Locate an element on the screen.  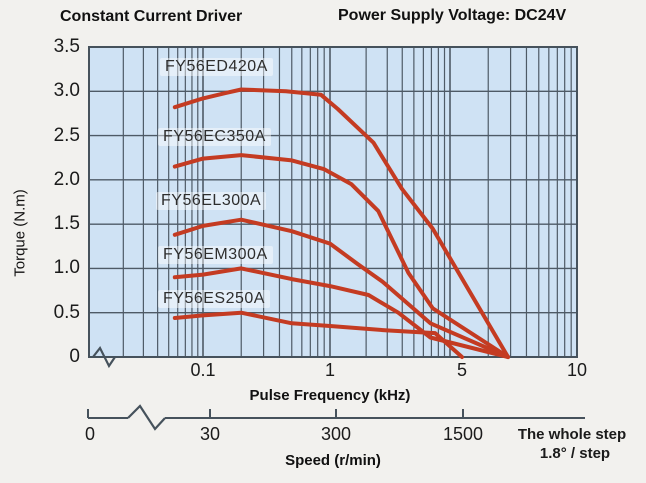
curve-label-FY56ED420A: FY56ED420A is located at coordinates (216, 67).